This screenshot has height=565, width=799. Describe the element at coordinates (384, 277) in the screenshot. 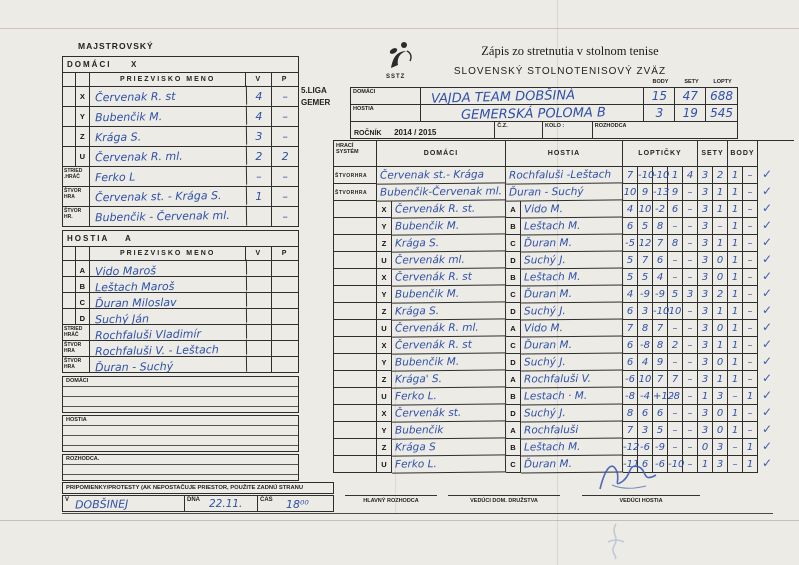

I see `domaci-letter: X` at that location.